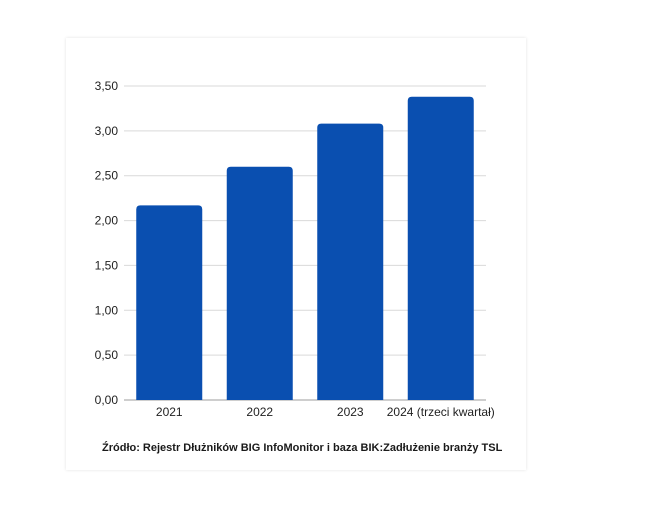 This screenshot has height=507, width=655. What do you see at coordinates (107, 400) in the screenshot?
I see `y-tick-label: 0,00` at bounding box center [107, 400].